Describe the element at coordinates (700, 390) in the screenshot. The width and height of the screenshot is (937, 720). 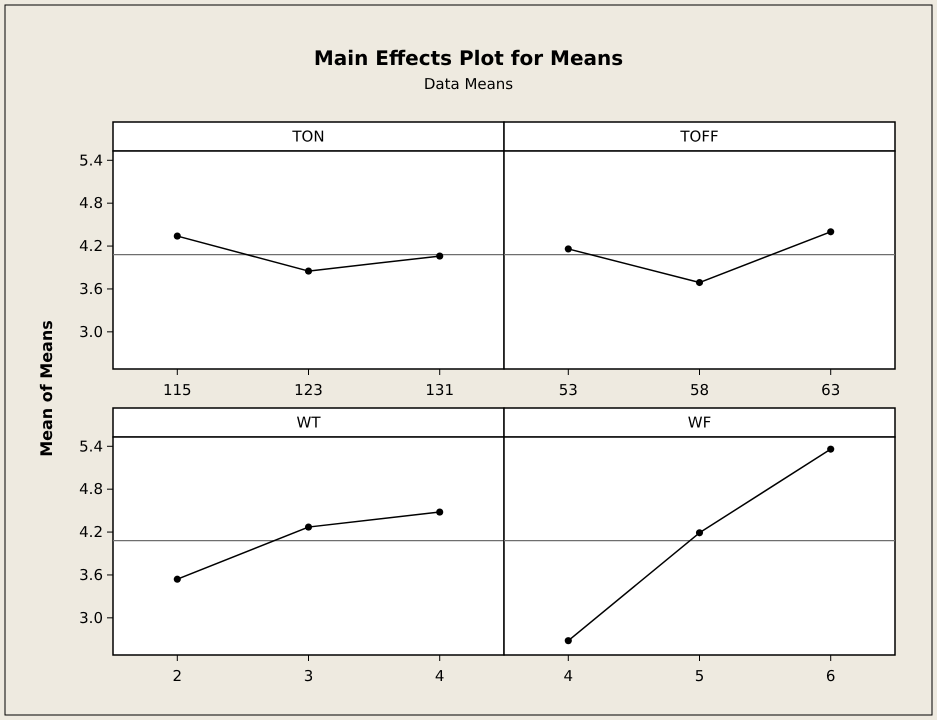
I see `x-tick-label: 58` at that location.